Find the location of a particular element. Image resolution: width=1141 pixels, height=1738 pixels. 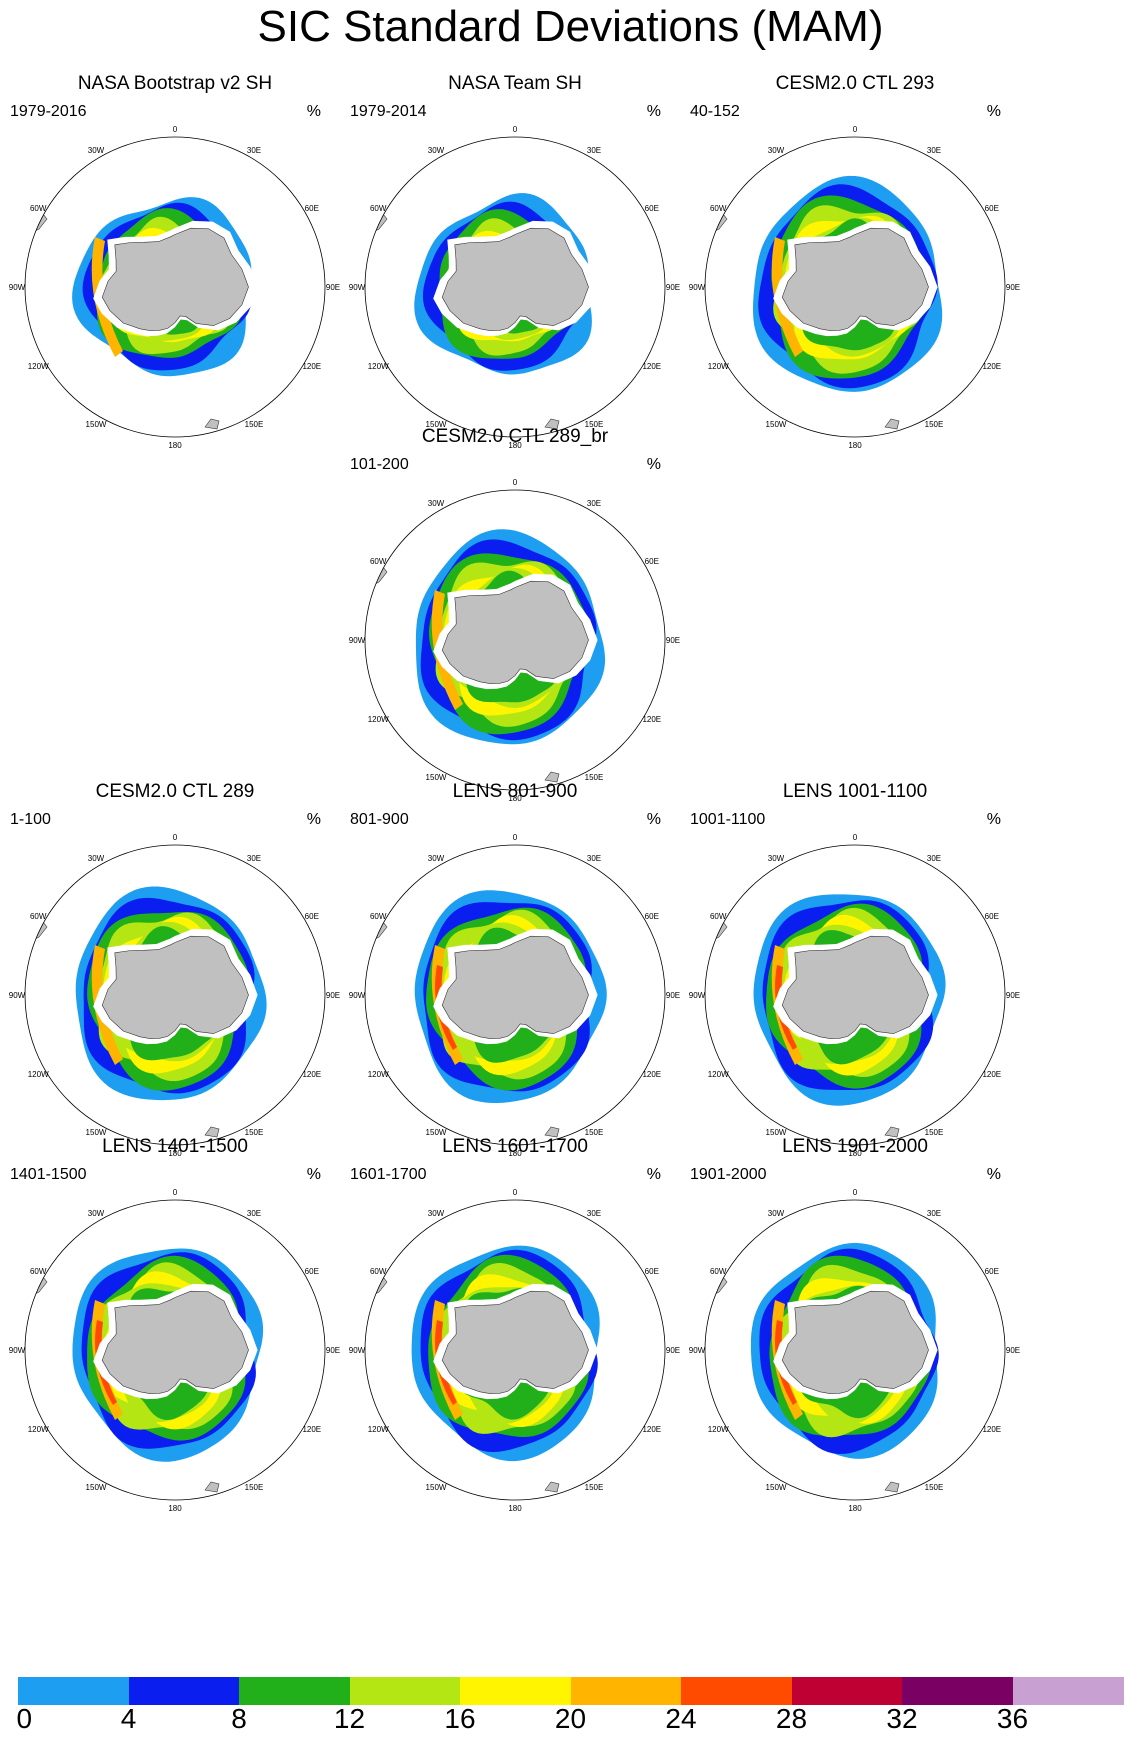

colorbar-tick-label: 24 is located at coordinates (681, 1718).